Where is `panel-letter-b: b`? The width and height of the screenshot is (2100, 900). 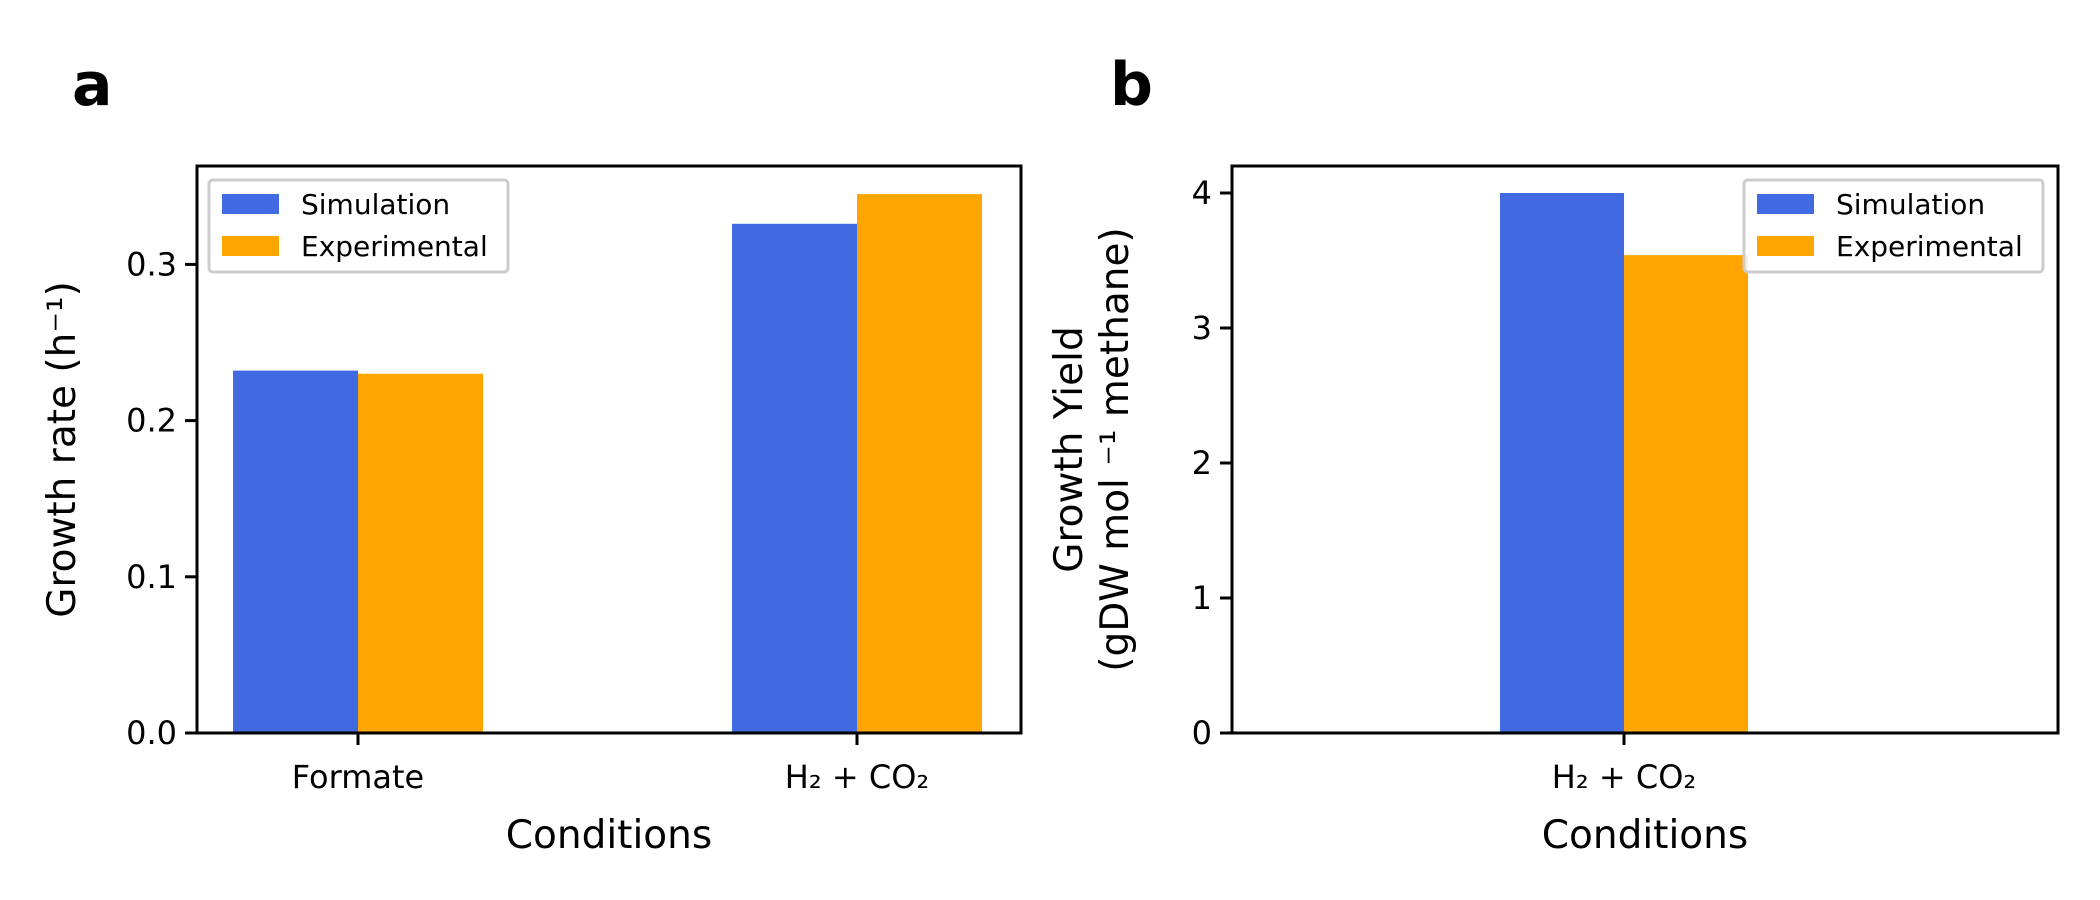
panel-letter-b: b is located at coordinates (1131, 85).